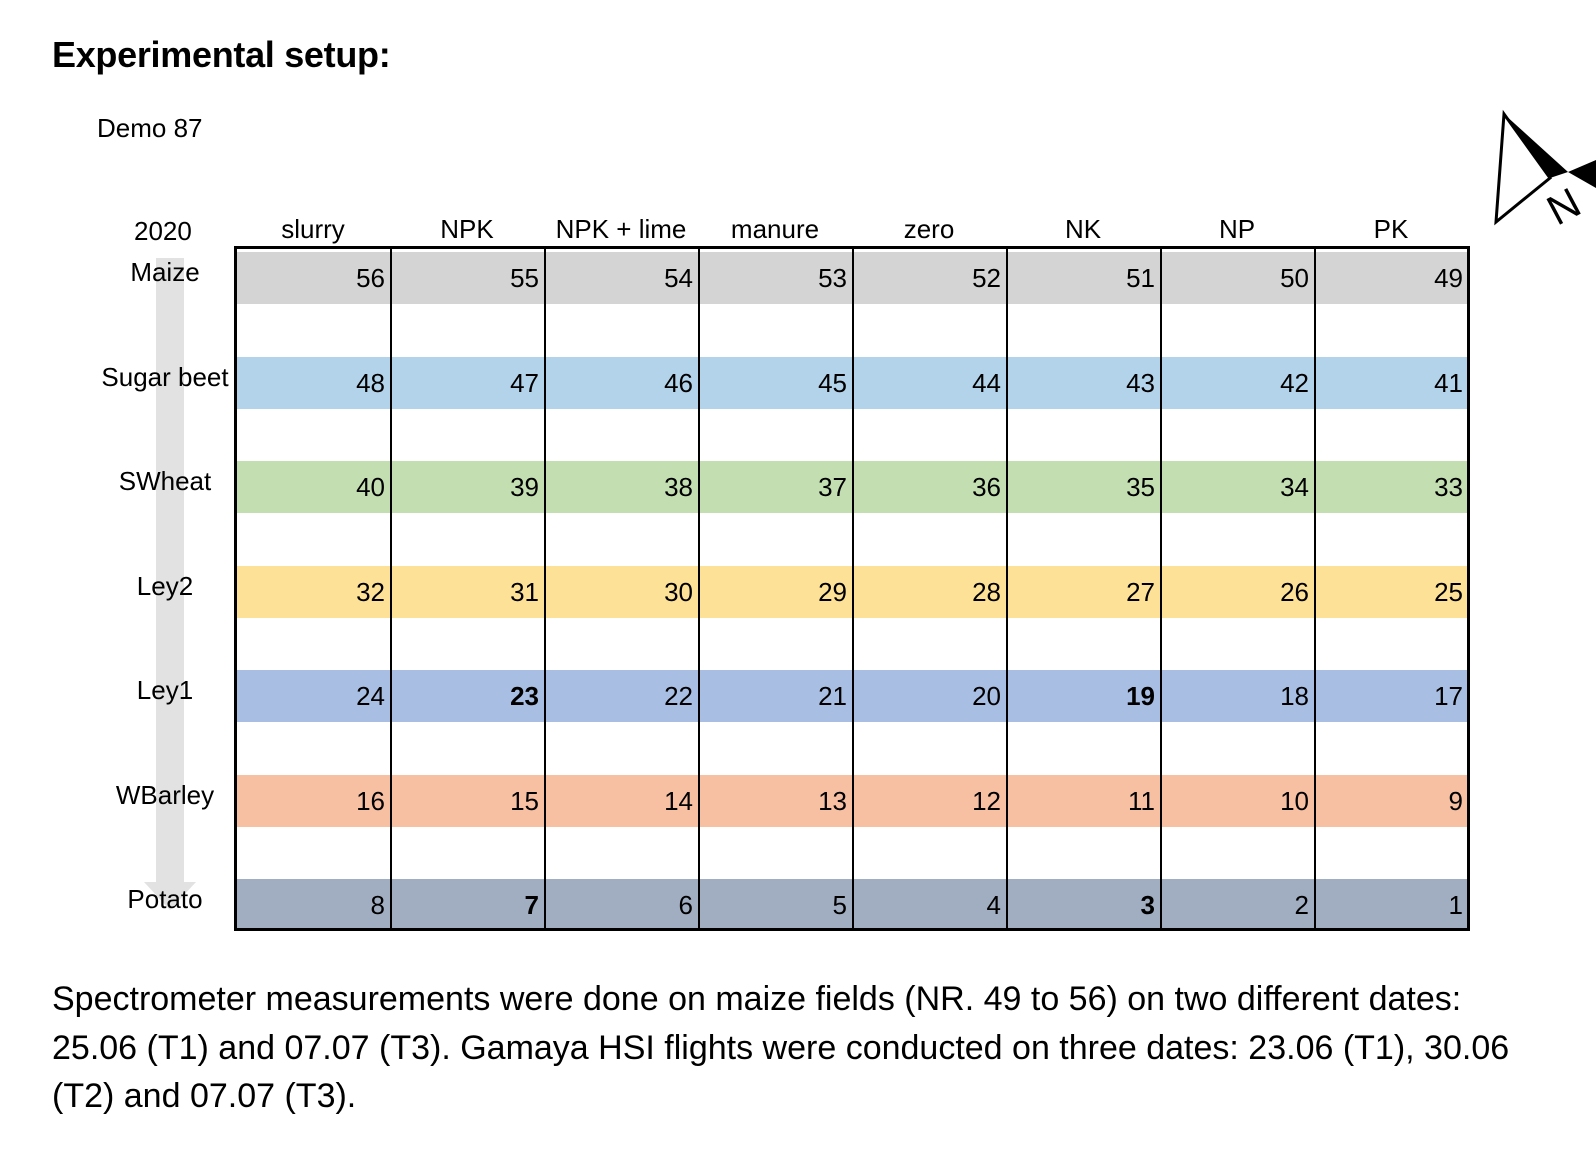 Image resolution: width=1596 pixels, height=1158 pixels. Describe the element at coordinates (993, 905) in the screenshot. I see `plot-number: 4` at that location.